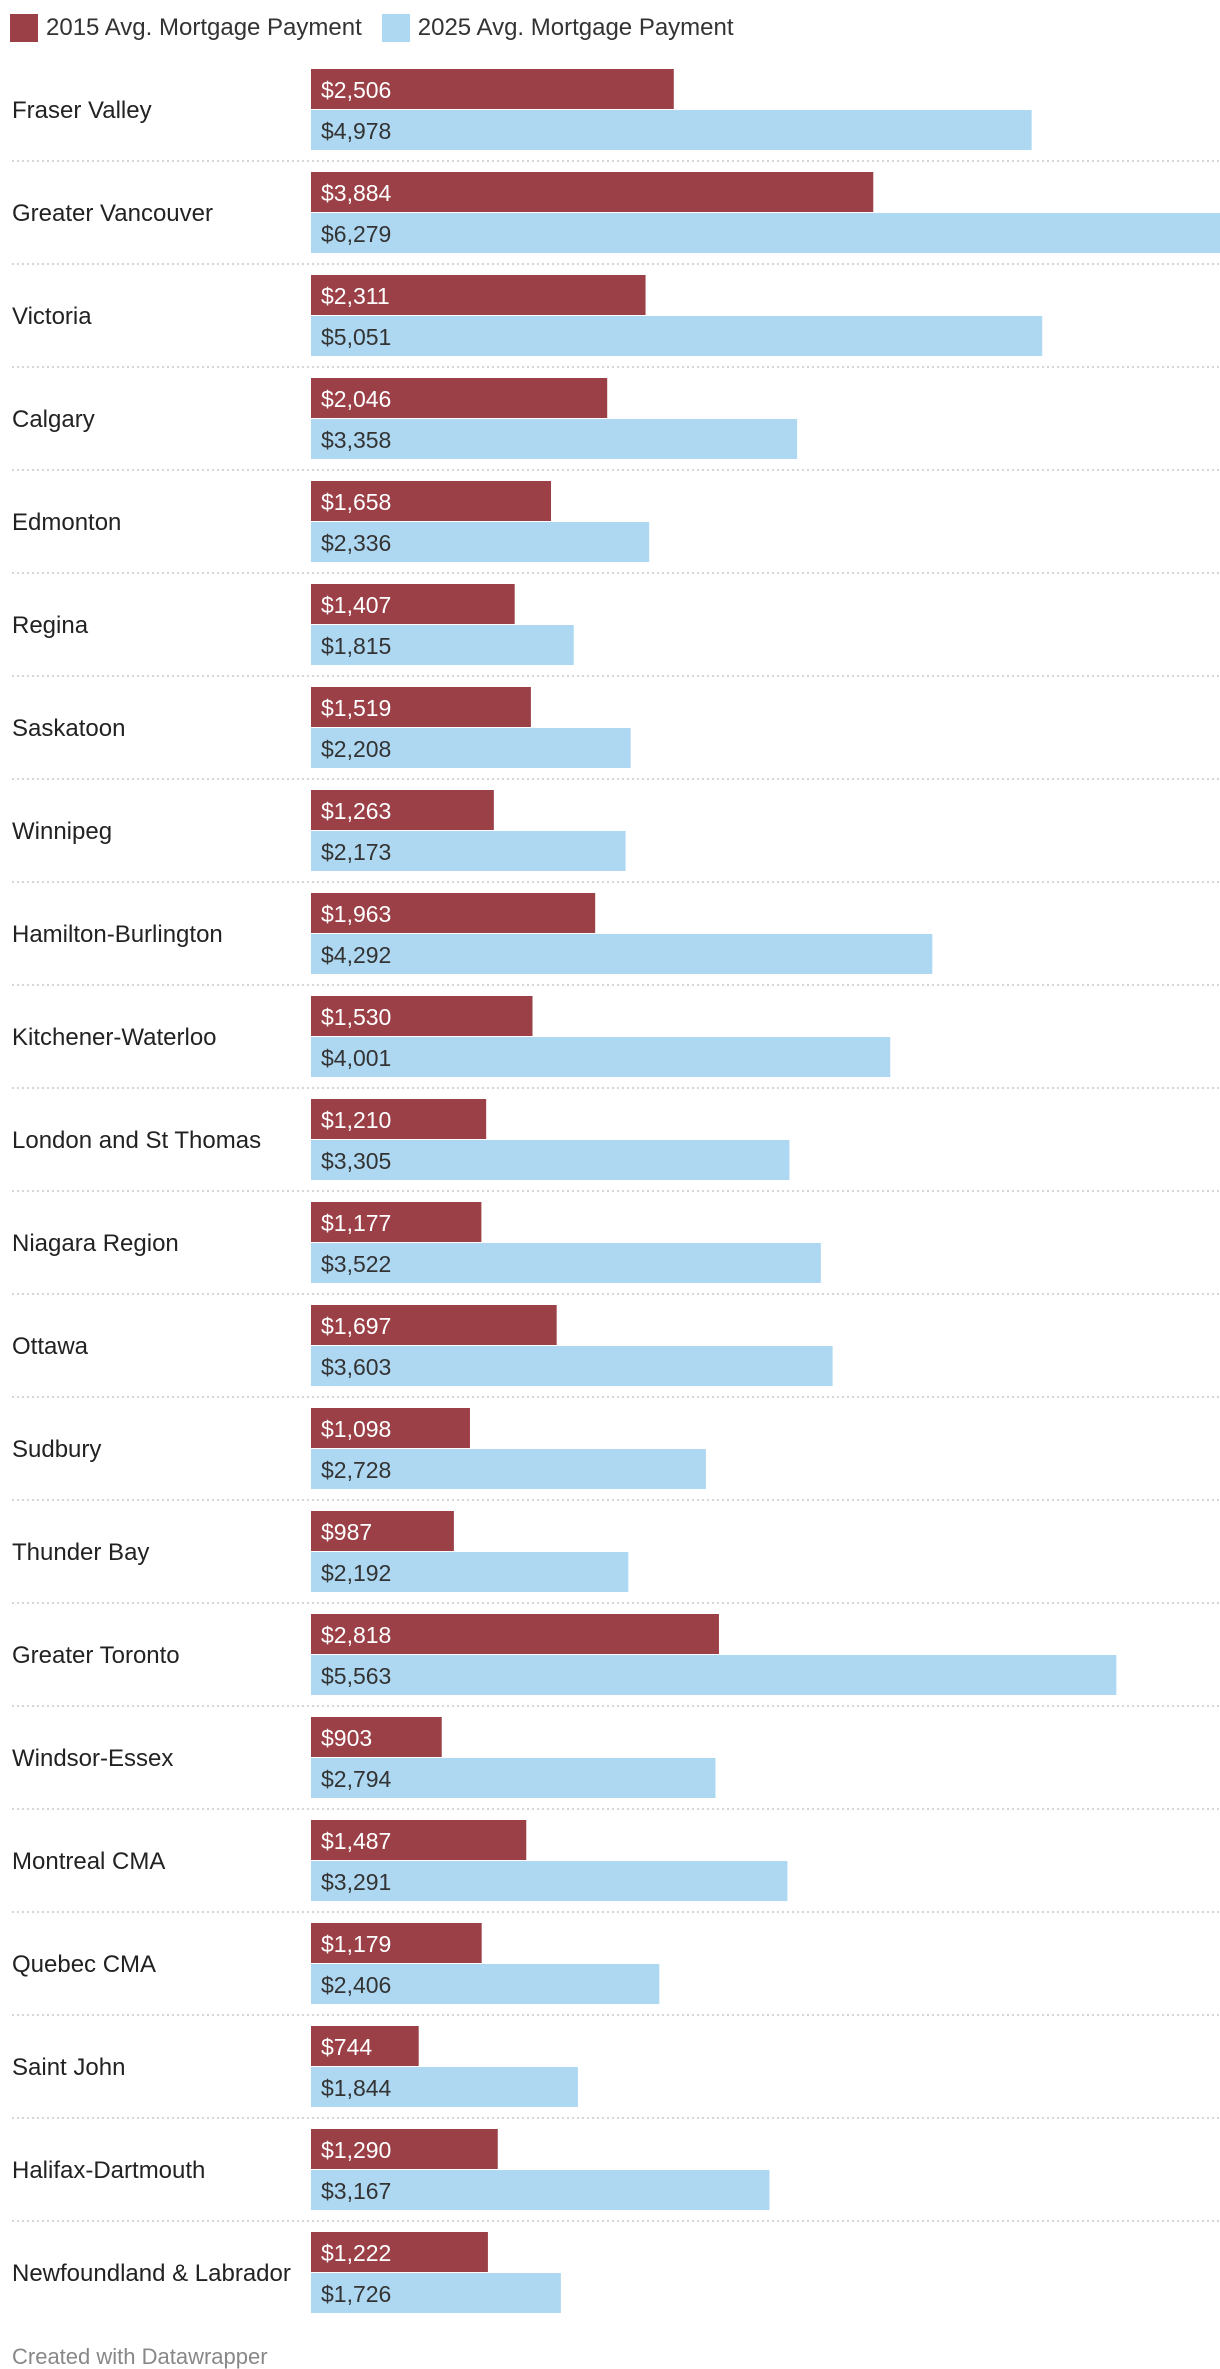  I want to click on bar-label-2025: $2,406, so click(356, 1985).